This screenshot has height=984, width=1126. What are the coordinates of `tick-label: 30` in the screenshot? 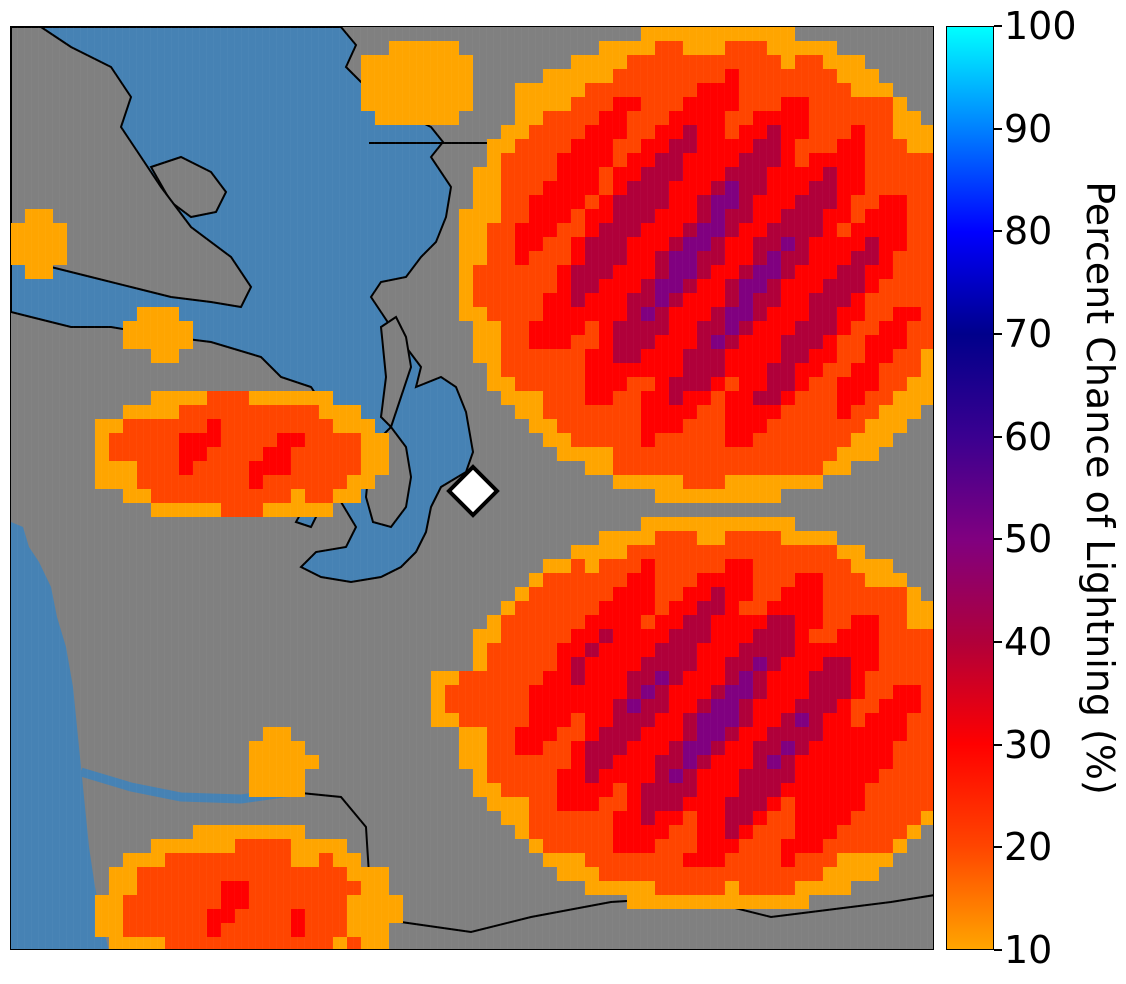 It's located at (1028, 744).